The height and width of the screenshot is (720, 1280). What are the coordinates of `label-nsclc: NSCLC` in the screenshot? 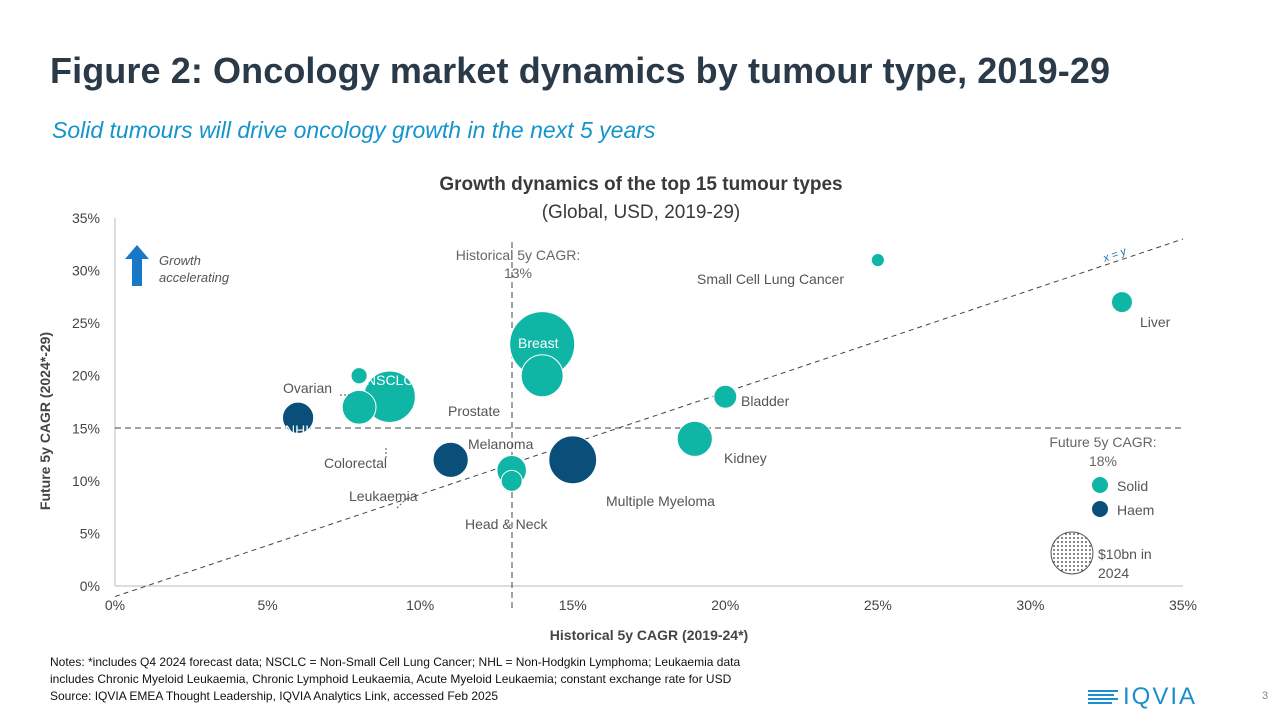 It's located at (389, 380).